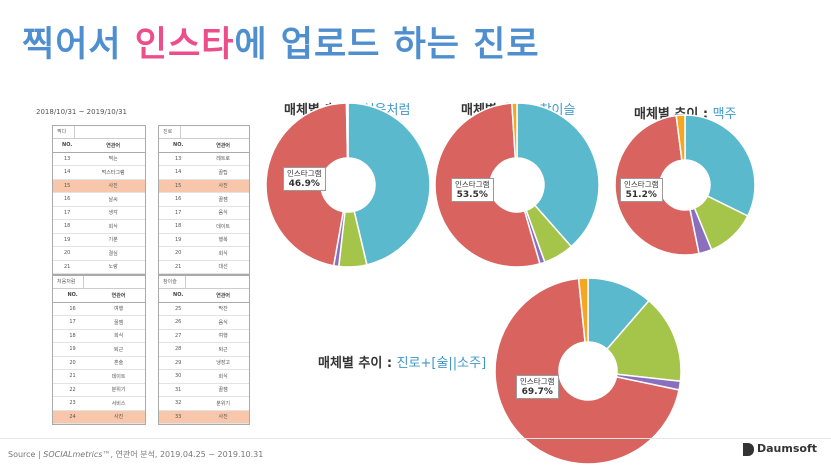 The width and height of the screenshot is (831, 469). Describe the element at coordinates (223, 363) in the screenshot. I see `table-cell-word: 냉장고` at that location.